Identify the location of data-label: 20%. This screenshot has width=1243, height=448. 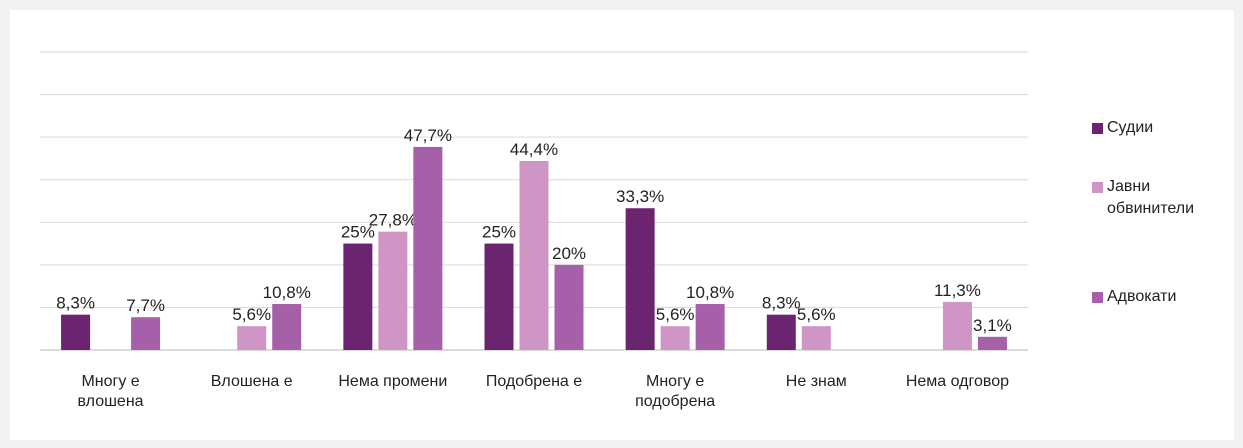
(569, 253).